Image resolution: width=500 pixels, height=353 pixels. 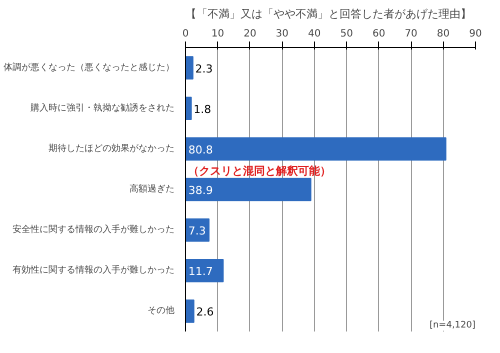 What do you see at coordinates (185, 34) in the screenshot?
I see `x-tick-label: 0` at bounding box center [185, 34].